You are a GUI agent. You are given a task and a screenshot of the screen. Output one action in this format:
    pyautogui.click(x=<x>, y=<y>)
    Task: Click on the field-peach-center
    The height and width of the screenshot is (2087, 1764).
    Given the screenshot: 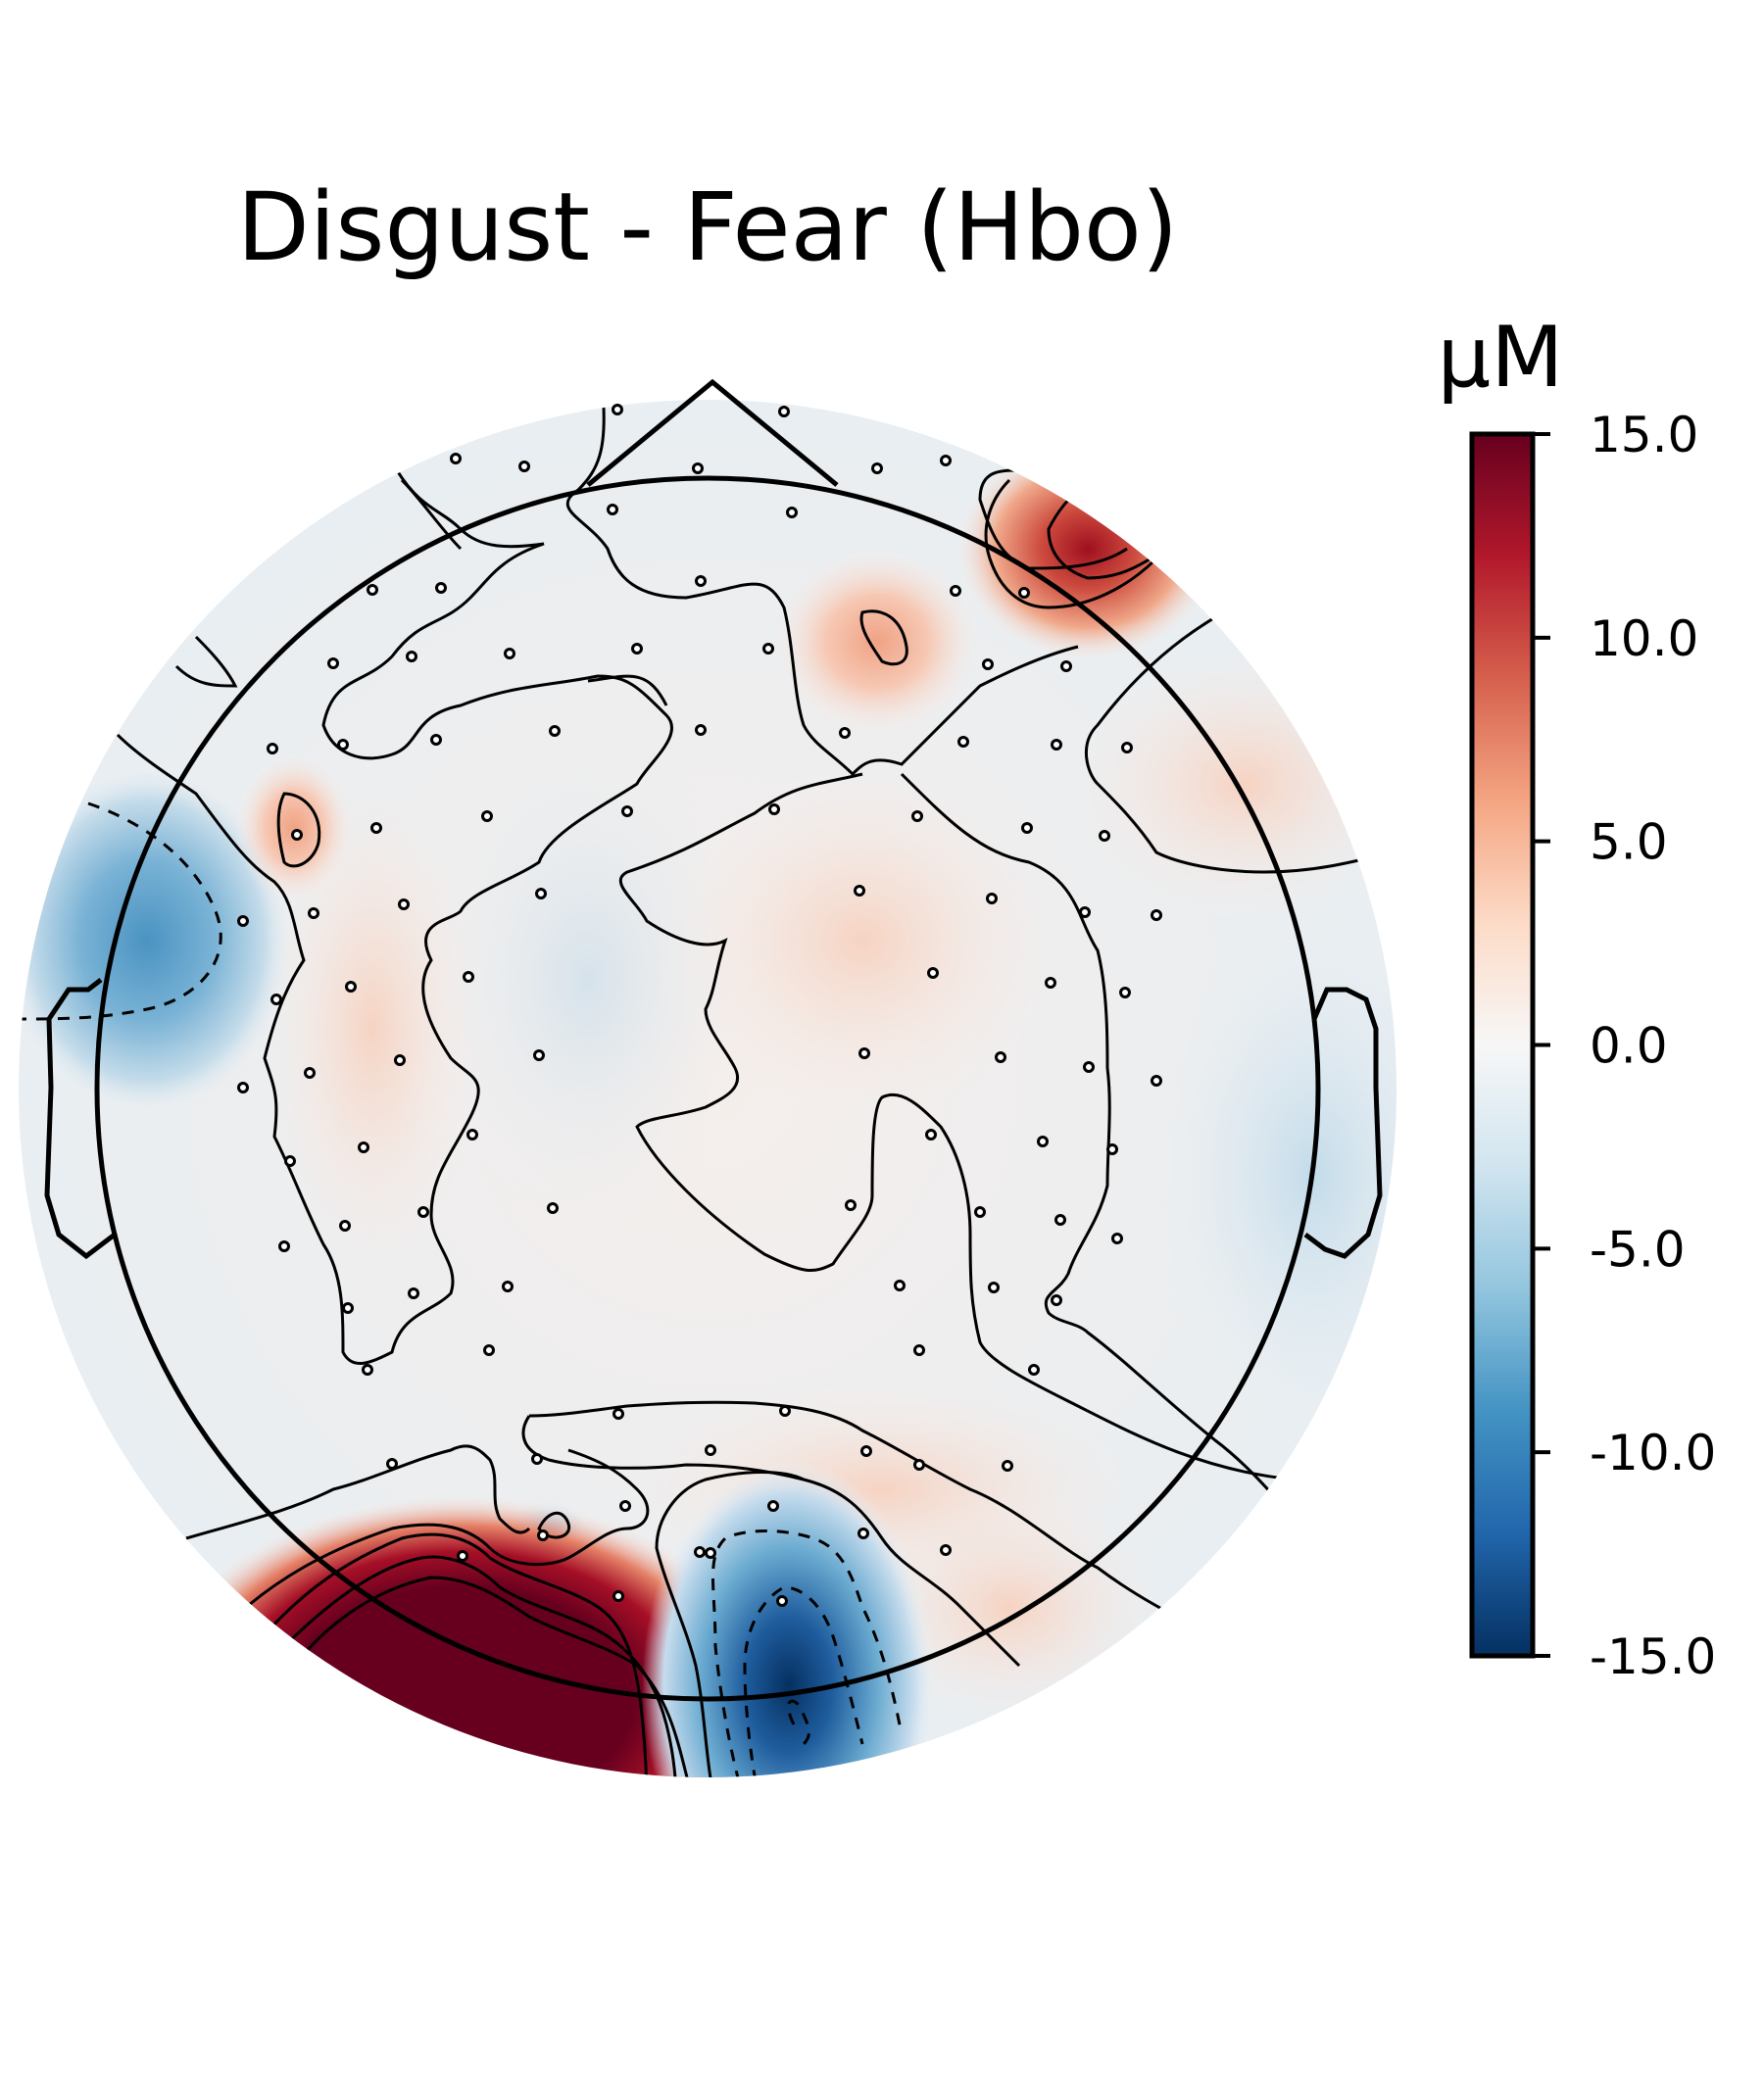 What is the action you would take?
    pyautogui.click(x=862, y=940)
    